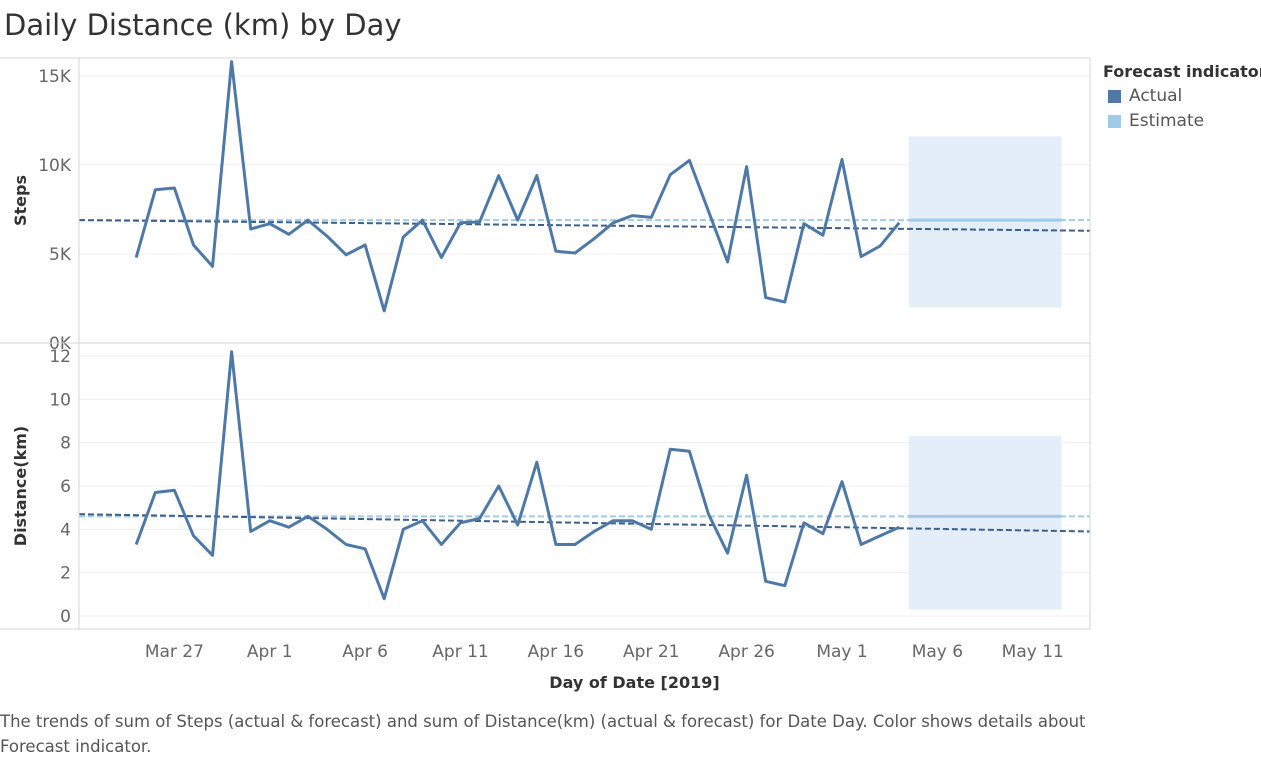  Describe the element at coordinates (746, 652) in the screenshot. I see `x-tick-label: Apr 26` at that location.